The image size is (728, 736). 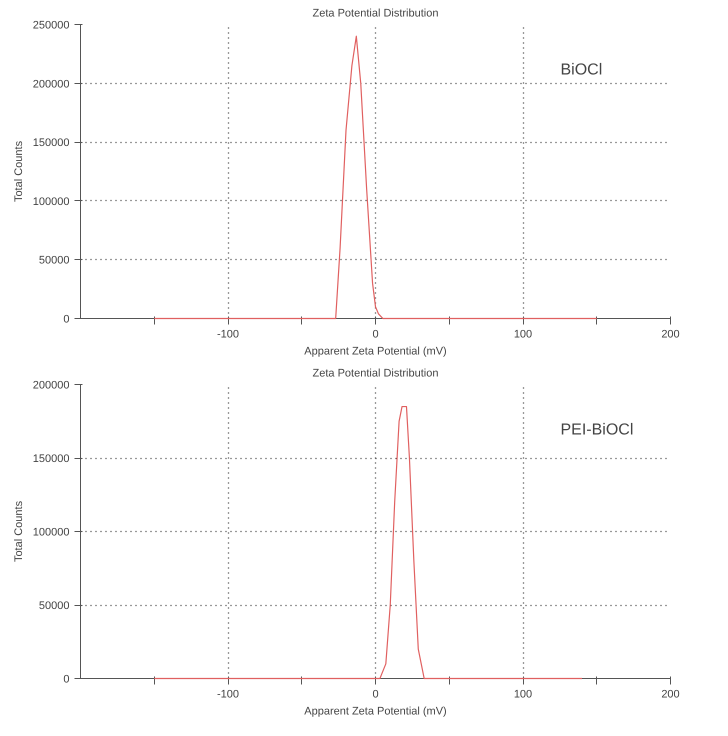 I want to click on annotation: PEI-BiOCl, so click(x=597, y=430).